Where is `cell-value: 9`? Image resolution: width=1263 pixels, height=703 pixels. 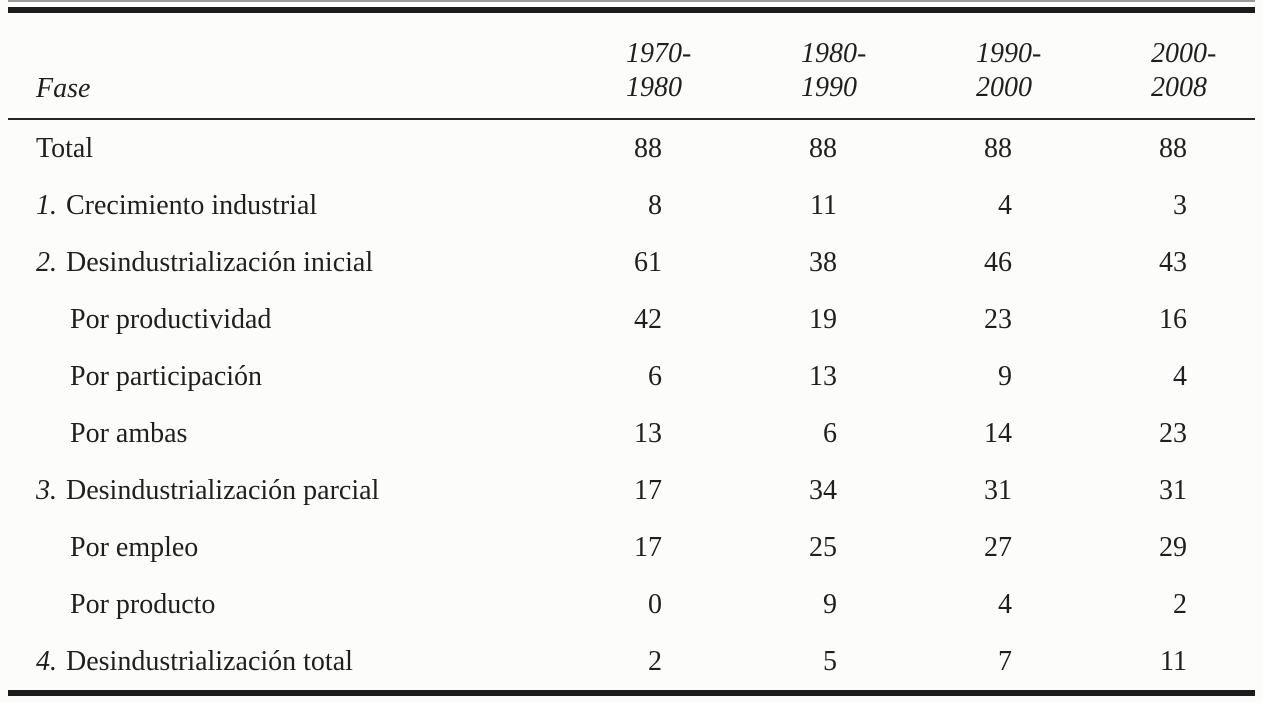 cell-value: 9 is located at coordinates (830, 604).